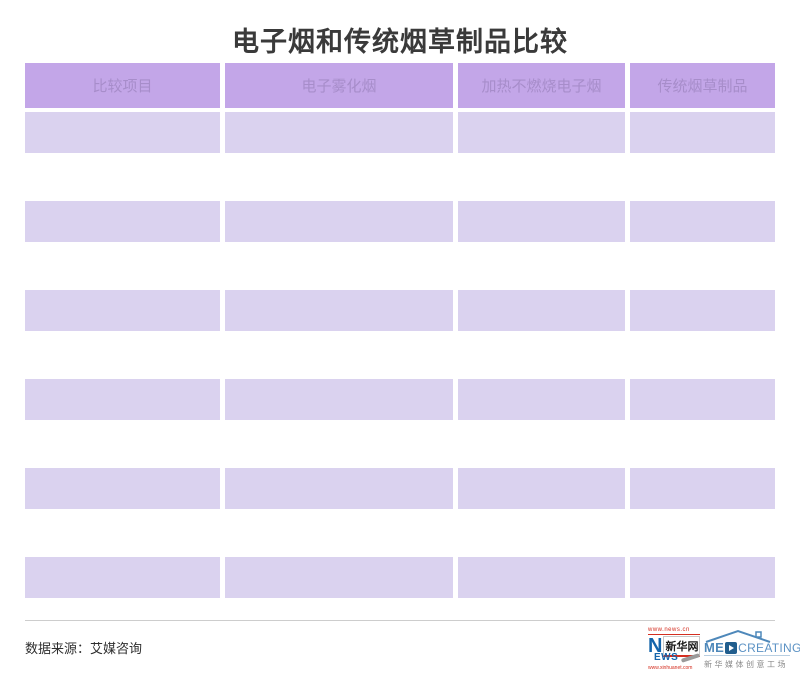  What do you see at coordinates (747, 655) in the screenshot?
I see `med-logo-underline` at bounding box center [747, 655].